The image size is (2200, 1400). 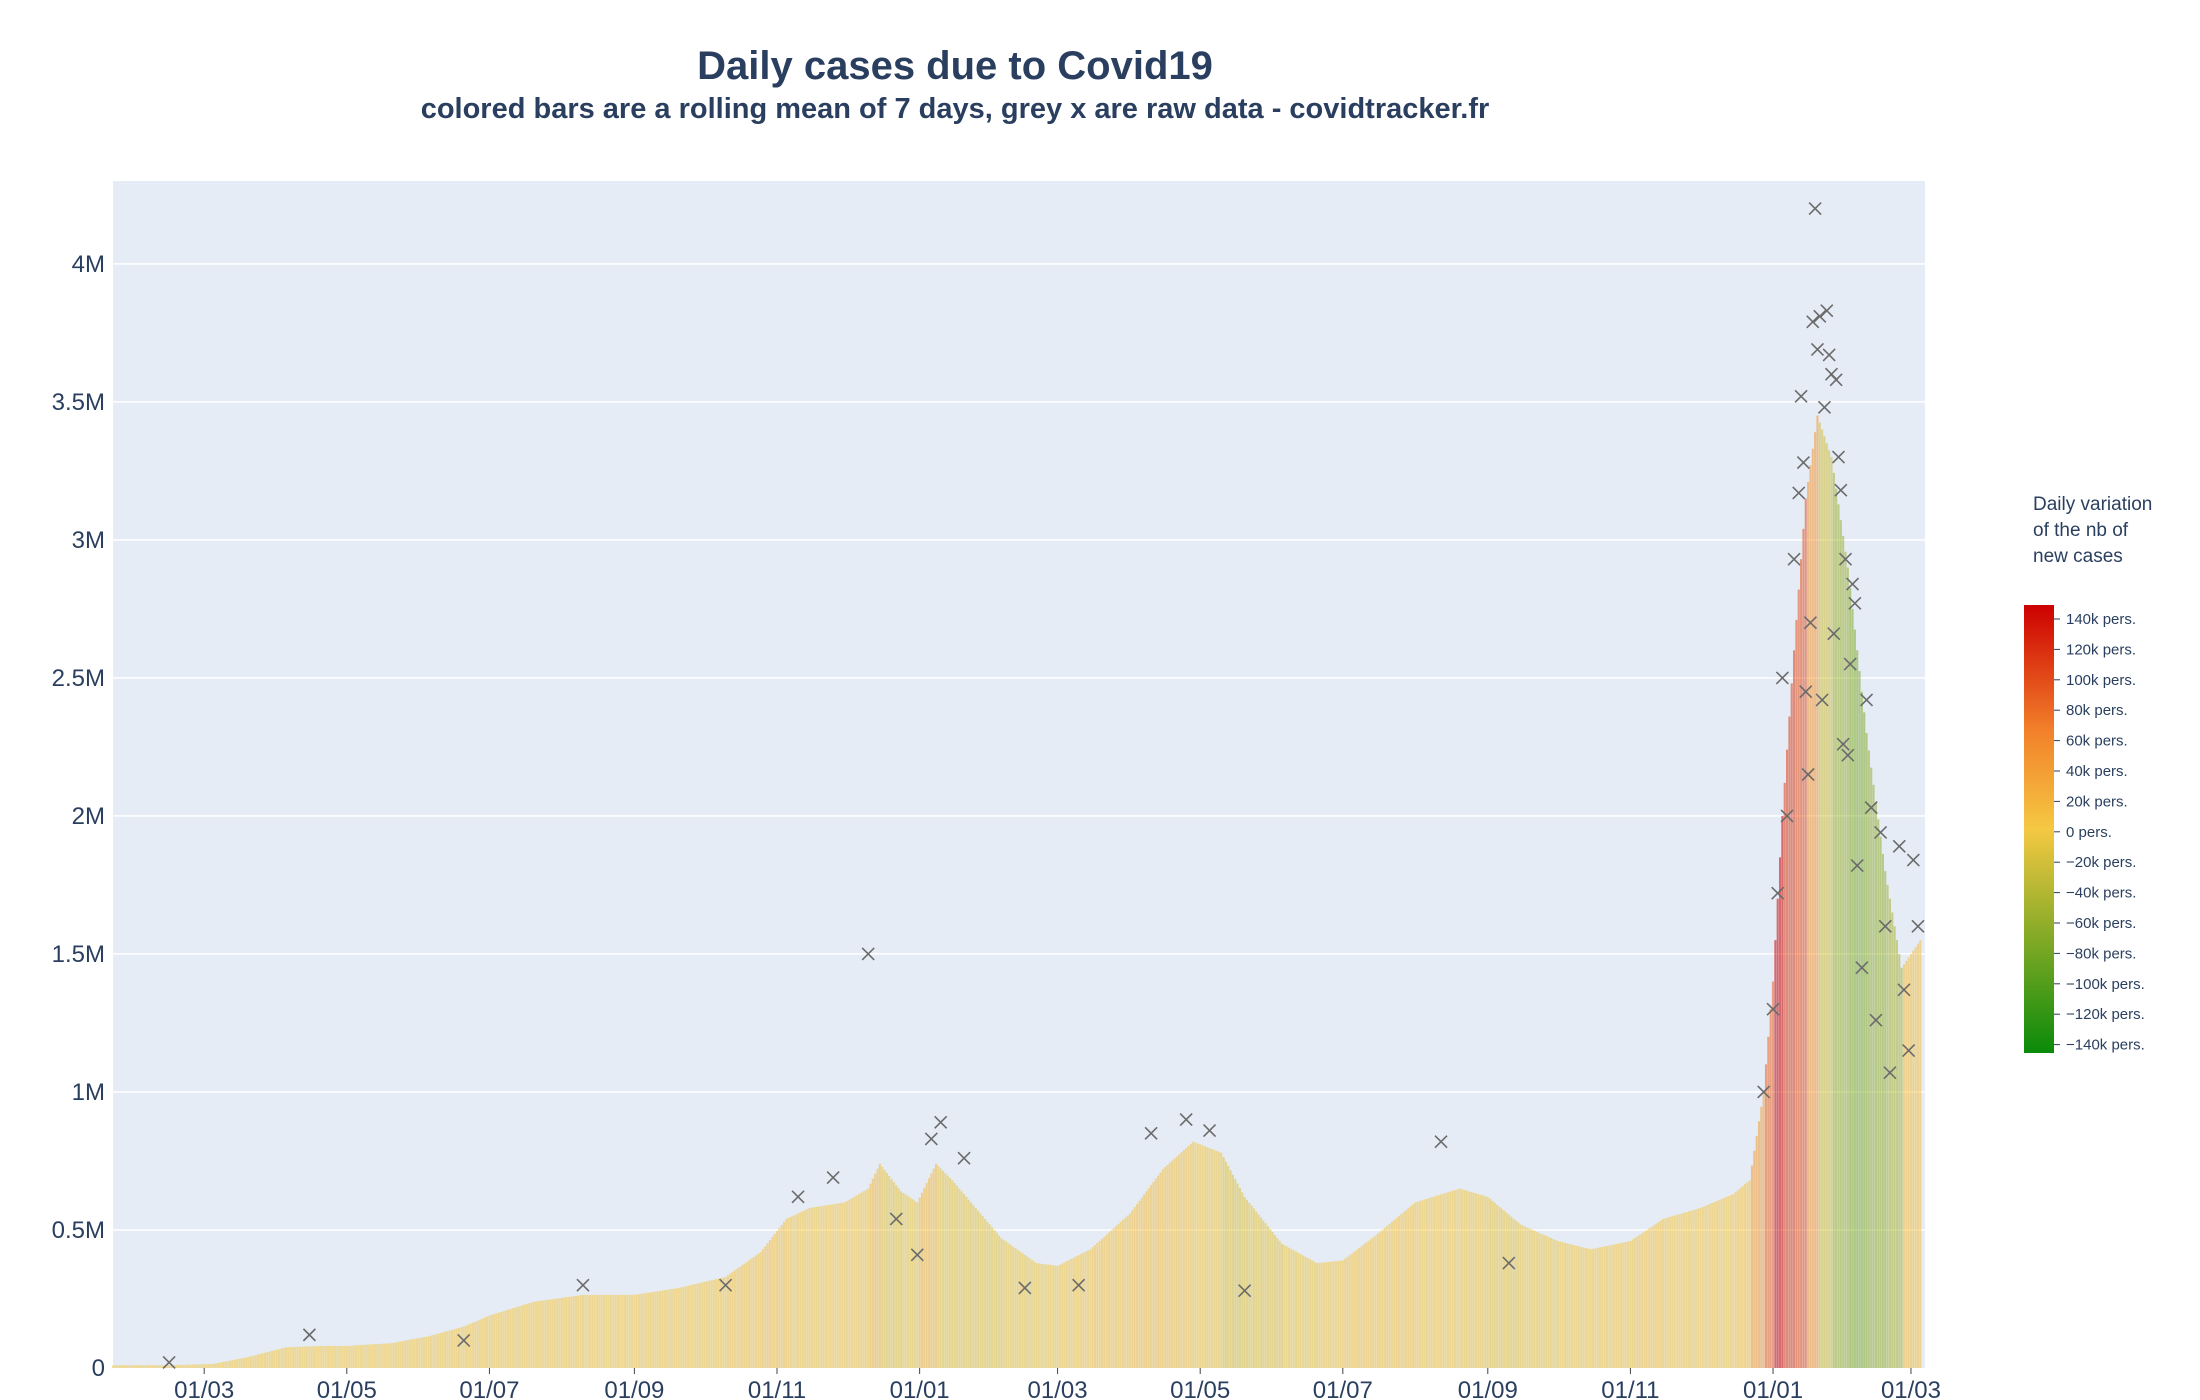 I want to click on x-tick-label: 01/07, so click(x=489, y=1388).